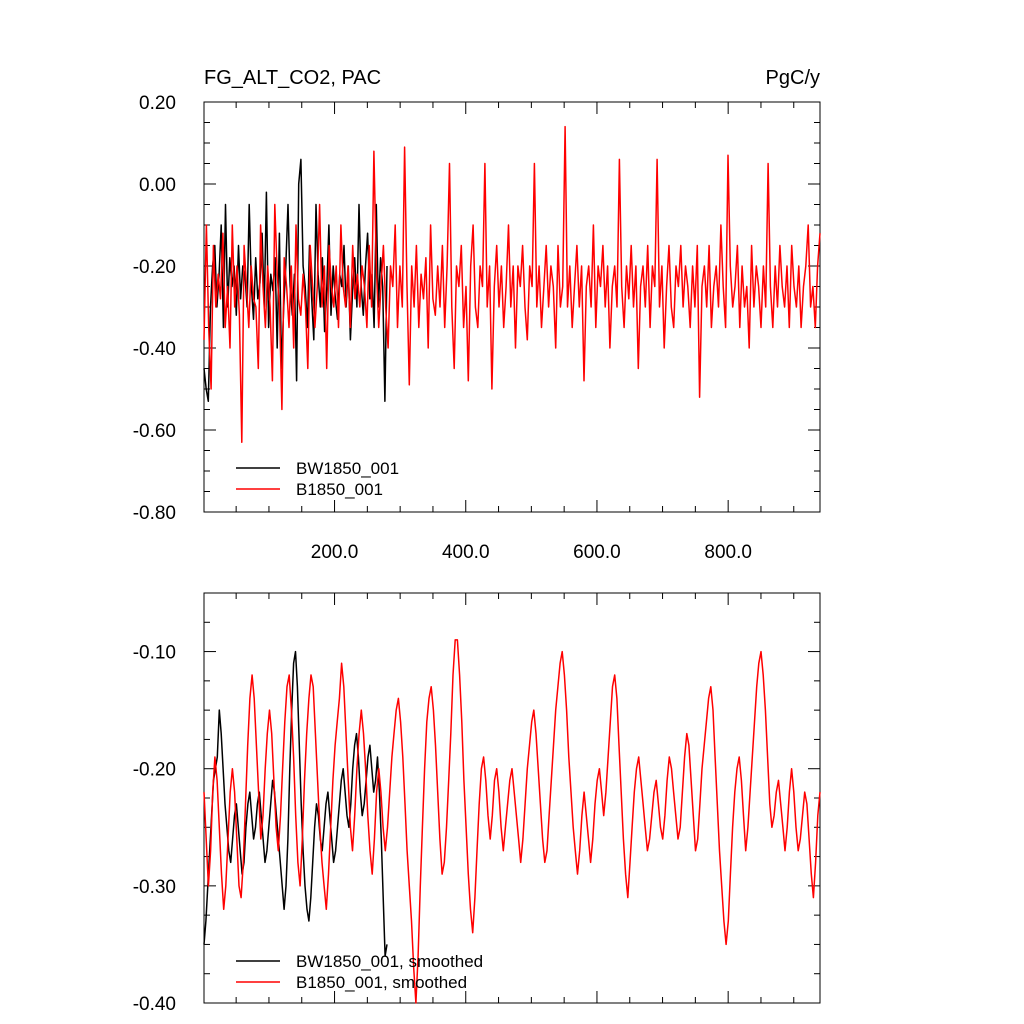 Image resolution: width=1024 pixels, height=1024 pixels. What do you see at coordinates (295, 803) in the screenshot?
I see `series-line` at bounding box center [295, 803].